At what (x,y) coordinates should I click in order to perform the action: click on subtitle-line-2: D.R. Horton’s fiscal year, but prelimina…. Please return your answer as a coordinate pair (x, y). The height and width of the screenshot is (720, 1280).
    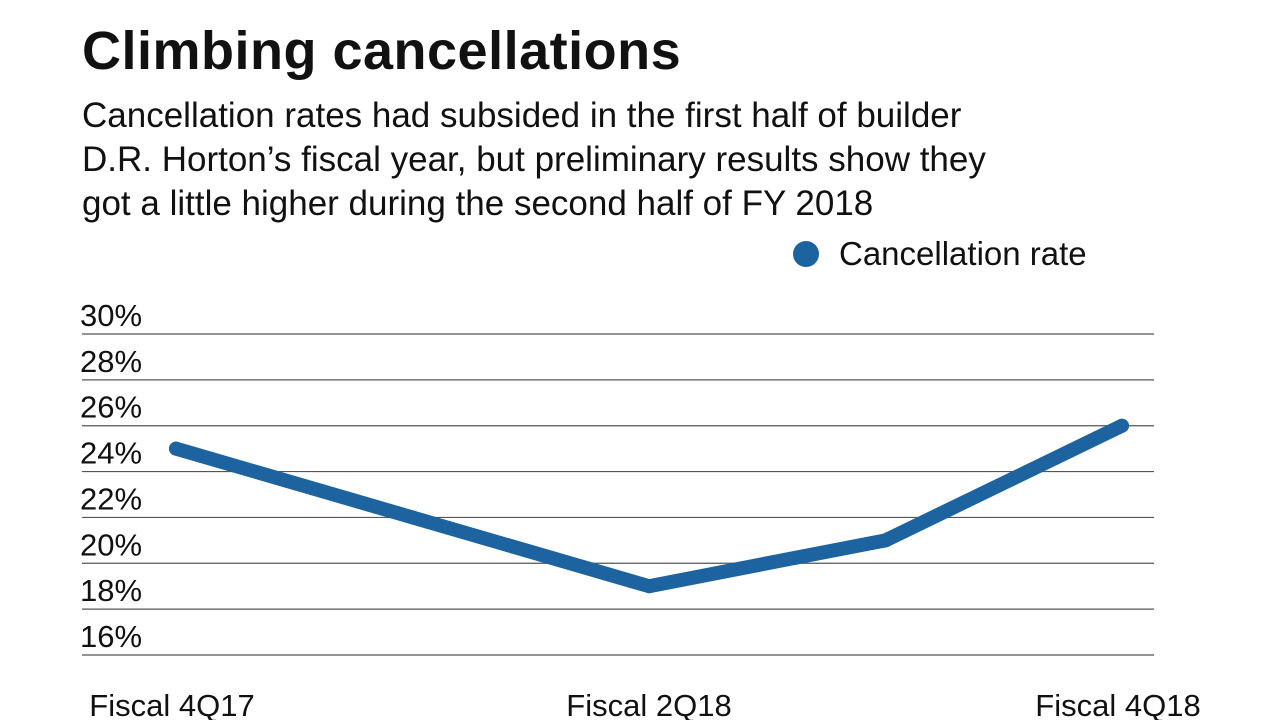
    Looking at the image, I should click on (534, 159).